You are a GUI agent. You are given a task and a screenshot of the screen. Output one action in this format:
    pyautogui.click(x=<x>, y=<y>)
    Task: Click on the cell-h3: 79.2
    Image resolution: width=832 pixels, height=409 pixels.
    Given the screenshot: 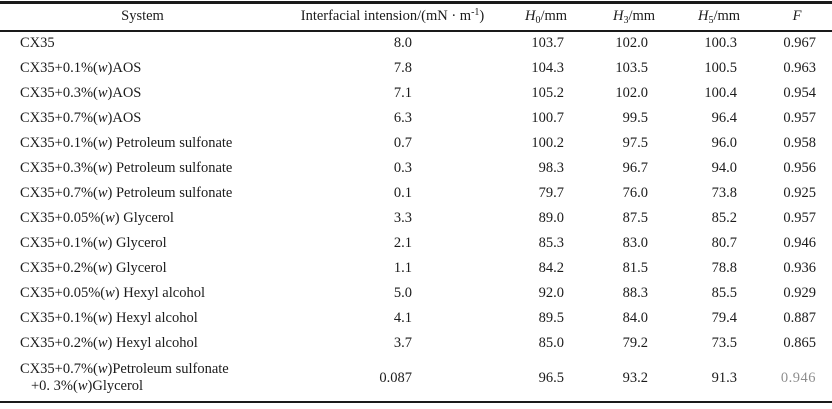 What is the action you would take?
    pyautogui.click(x=635, y=342)
    